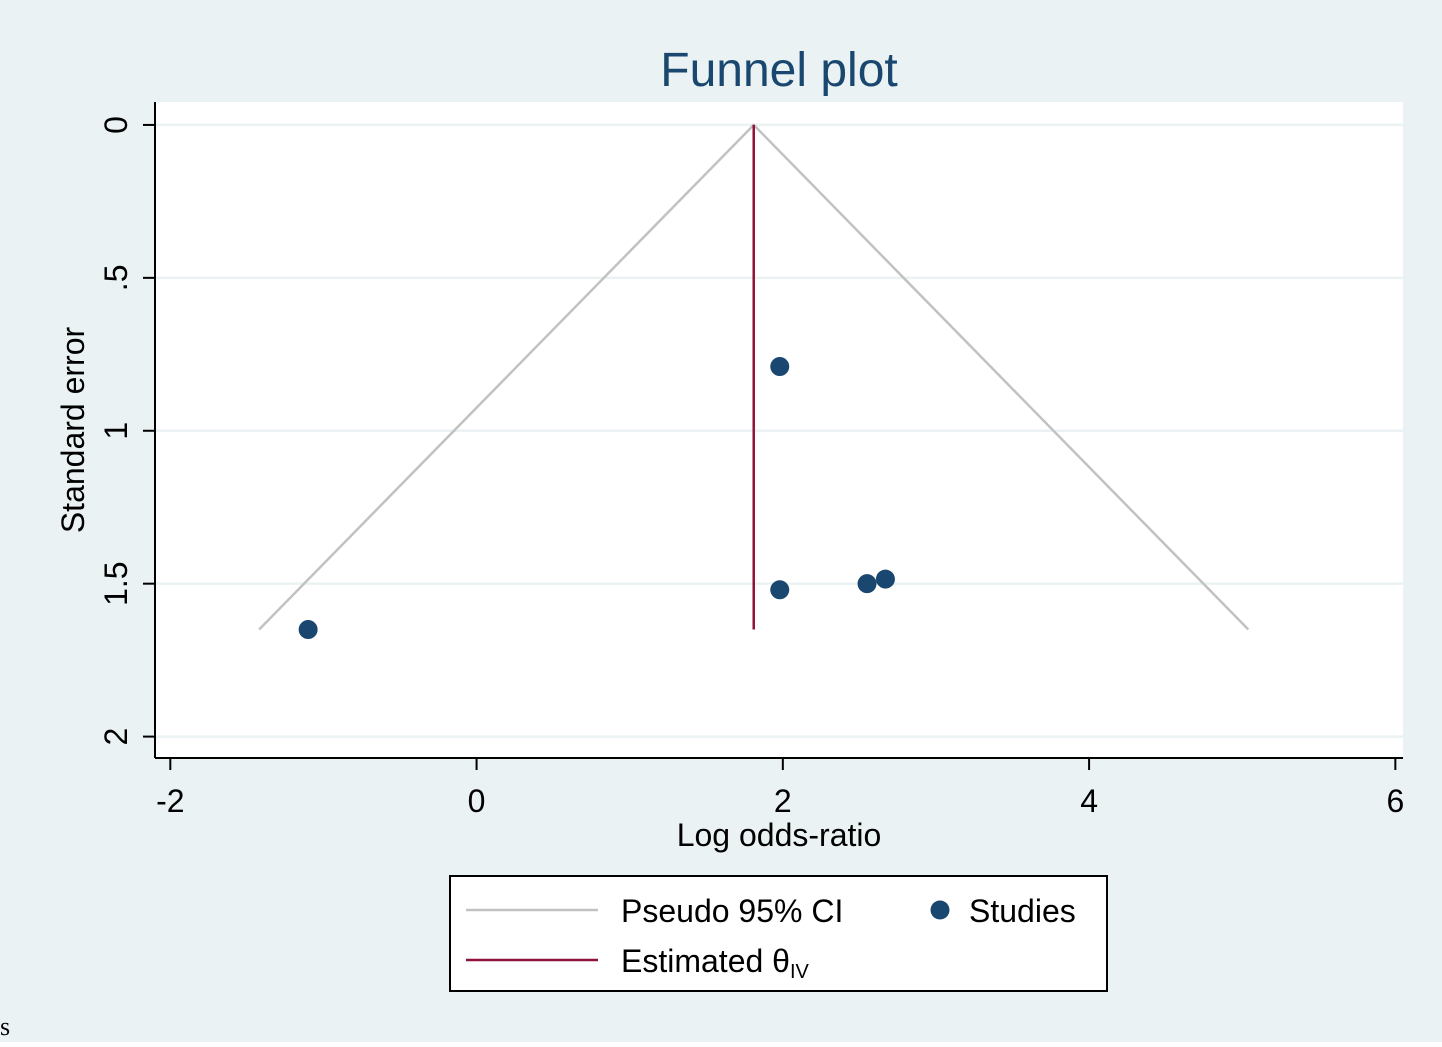 The image size is (1442, 1047). I want to click on y-tick-label: .5, so click(116, 278).